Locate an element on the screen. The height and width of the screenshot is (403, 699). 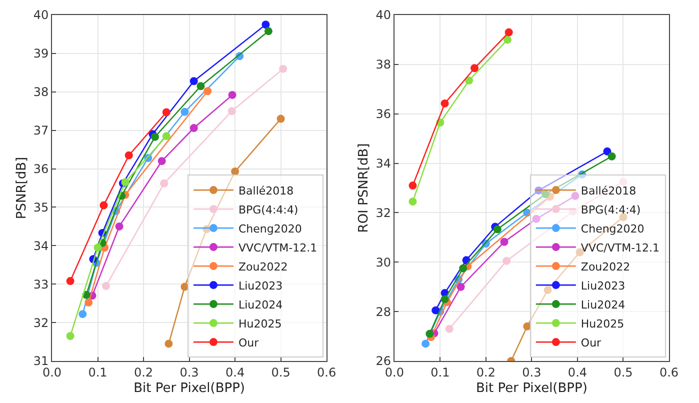
y-axis-title: ROI PSNR[dB] is located at coordinates (364, 188).